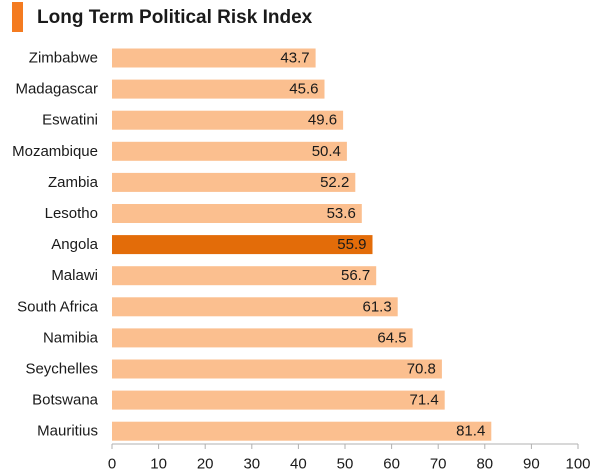 The image size is (602, 476). I want to click on category-label-namibia: Namibia, so click(71, 337).